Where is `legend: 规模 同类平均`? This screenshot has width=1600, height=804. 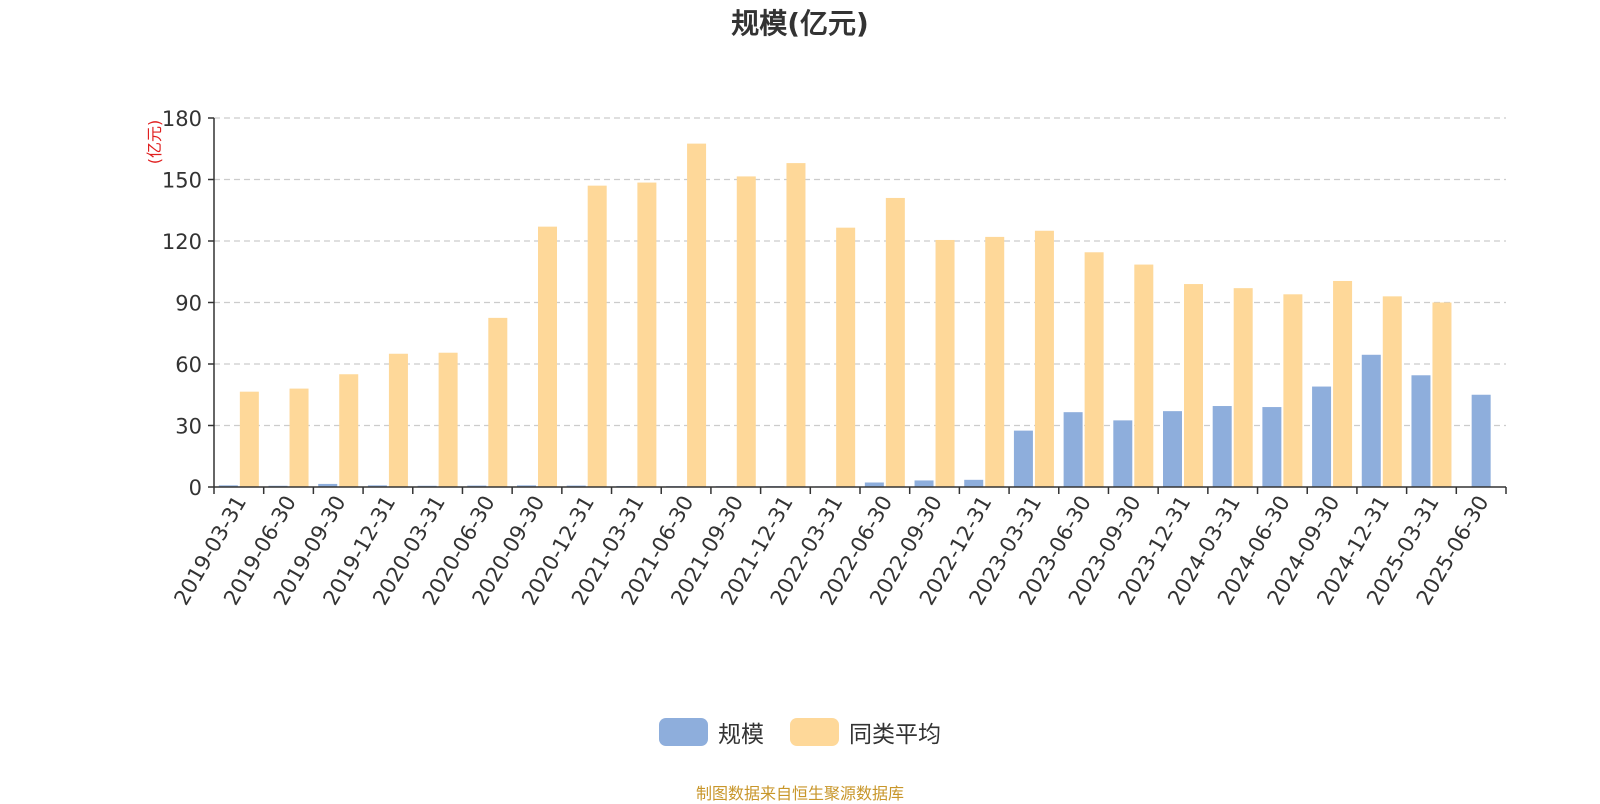
legend: 规模 同类平均 is located at coordinates (800, 732).